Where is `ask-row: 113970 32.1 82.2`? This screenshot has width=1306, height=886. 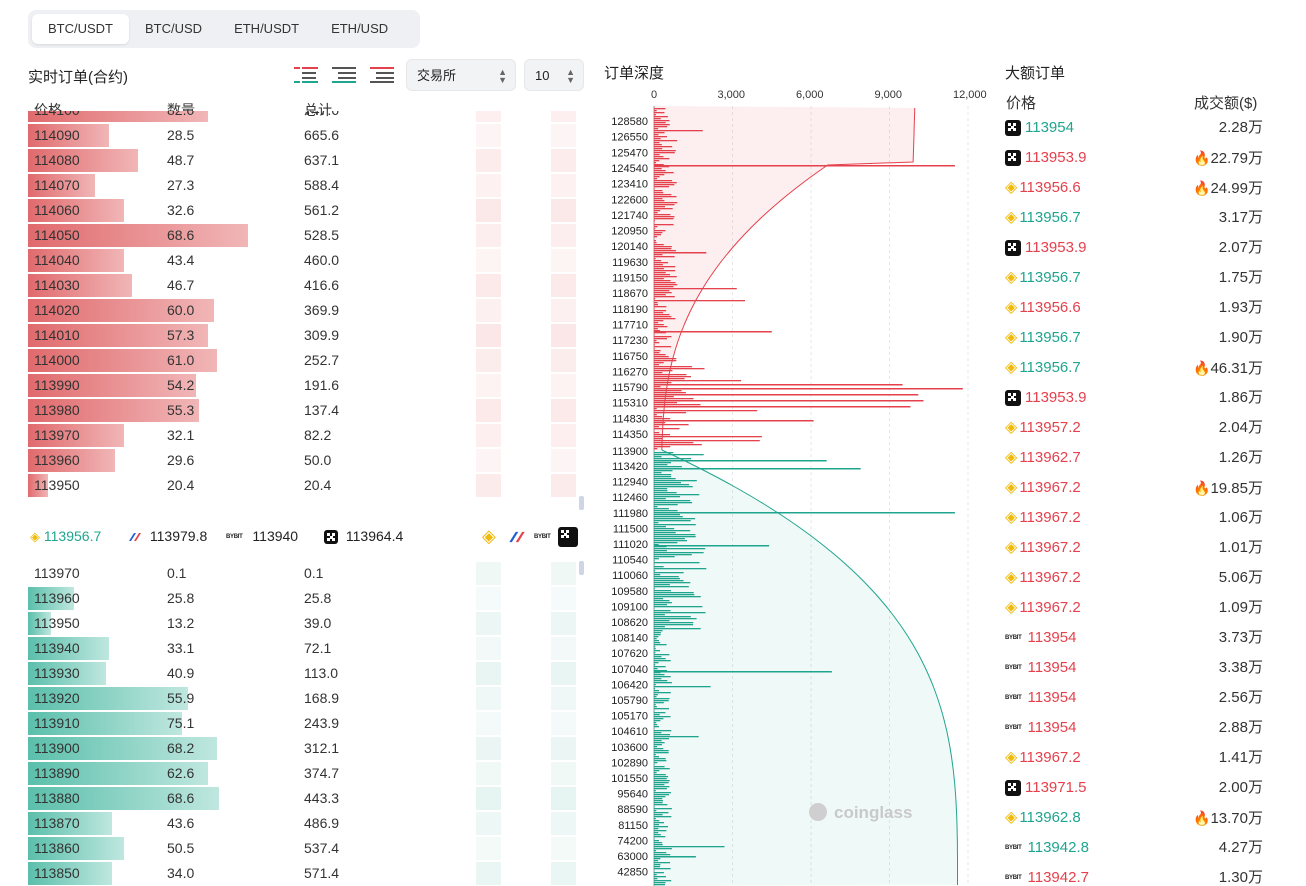 ask-row: 113970 32.1 82.2 is located at coordinates (308, 435).